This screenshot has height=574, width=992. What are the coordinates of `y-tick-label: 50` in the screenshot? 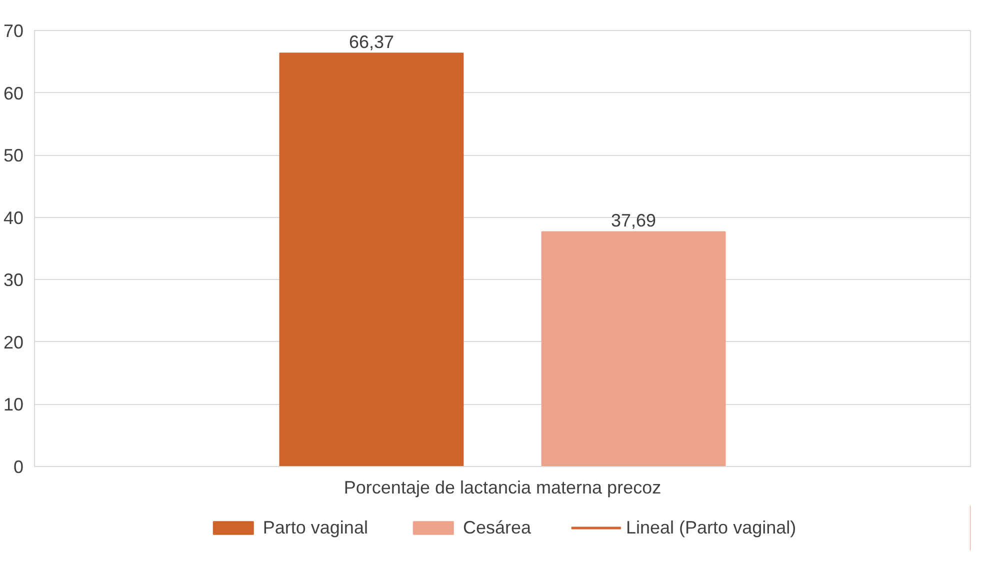 It's located at (13, 156).